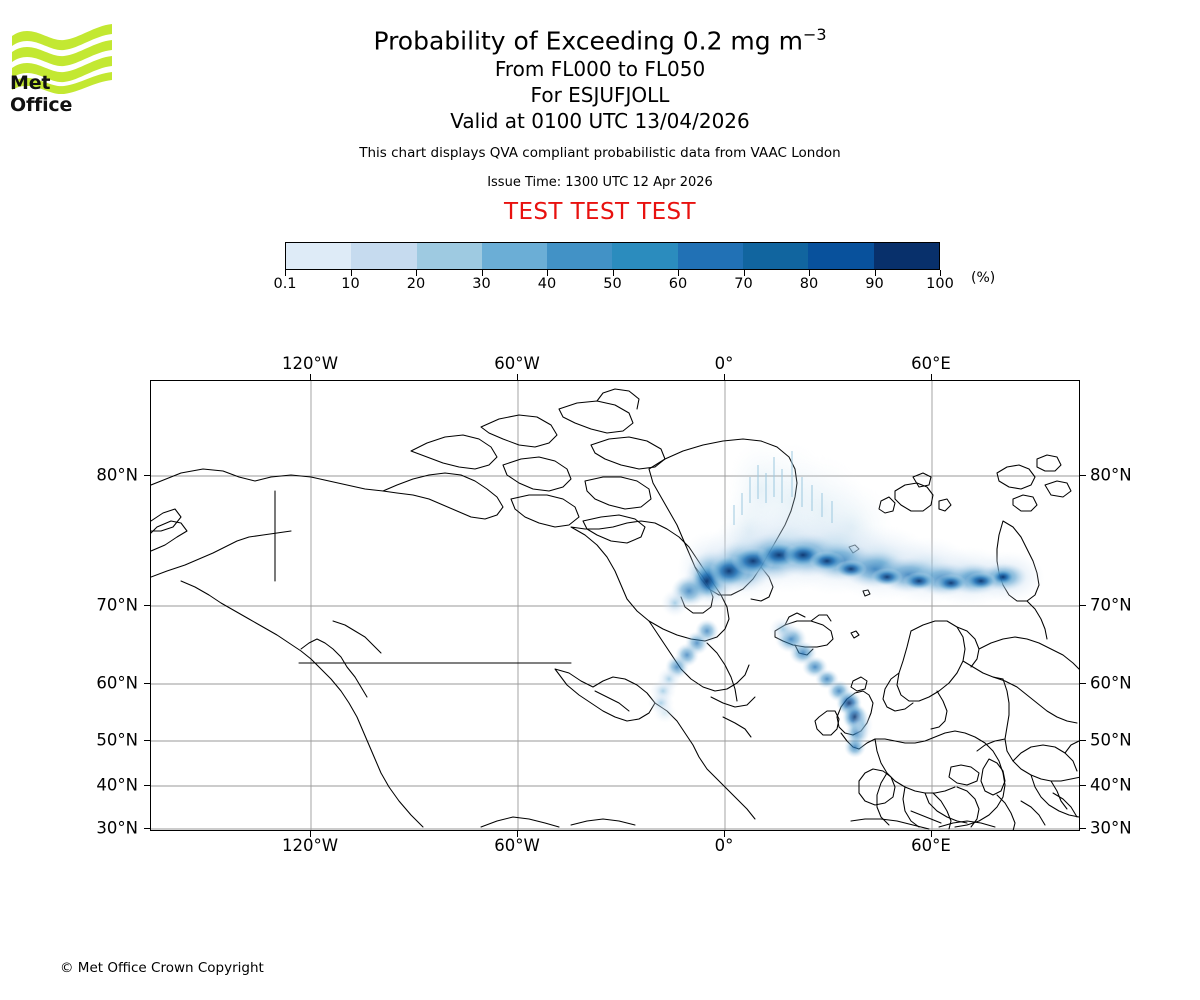 This screenshot has width=1200, height=1000. I want to click on colorbar-swatches, so click(612, 256).